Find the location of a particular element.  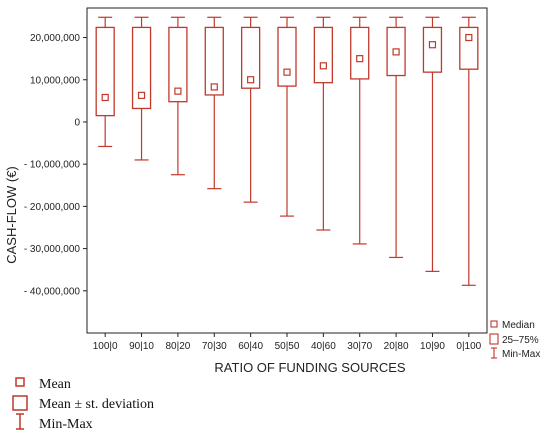

legend-mean-label: Mean is located at coordinates (55, 384).